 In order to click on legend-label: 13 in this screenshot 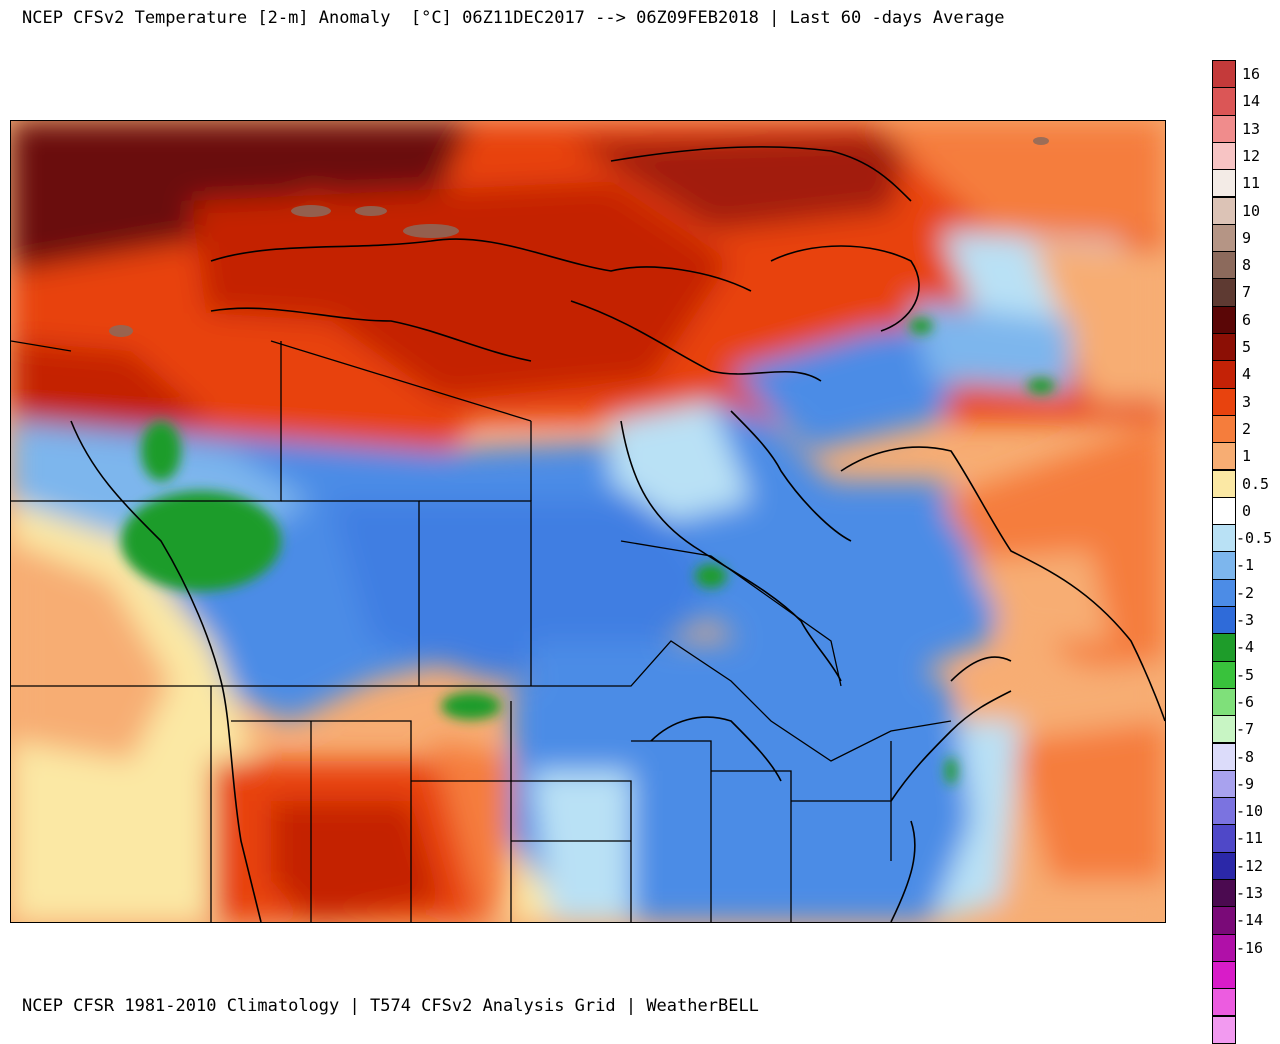, I will do `click(1251, 128)`.